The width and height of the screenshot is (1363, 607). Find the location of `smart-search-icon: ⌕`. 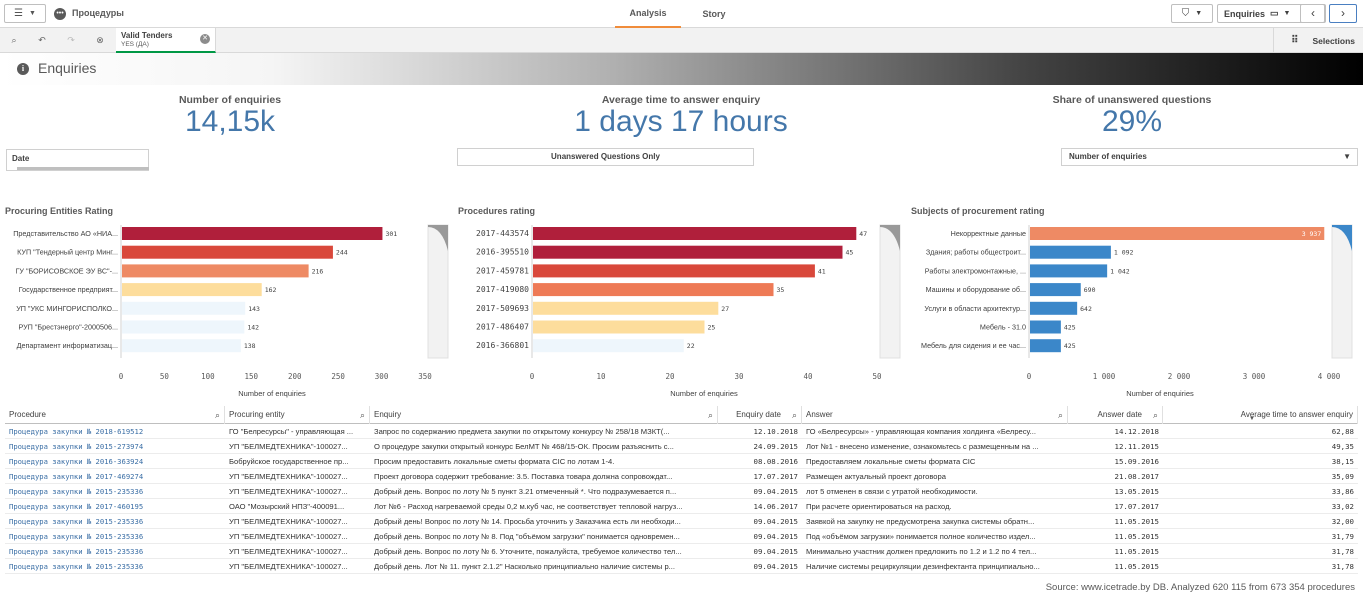

smart-search-icon: ⌕ is located at coordinates (14, 40).